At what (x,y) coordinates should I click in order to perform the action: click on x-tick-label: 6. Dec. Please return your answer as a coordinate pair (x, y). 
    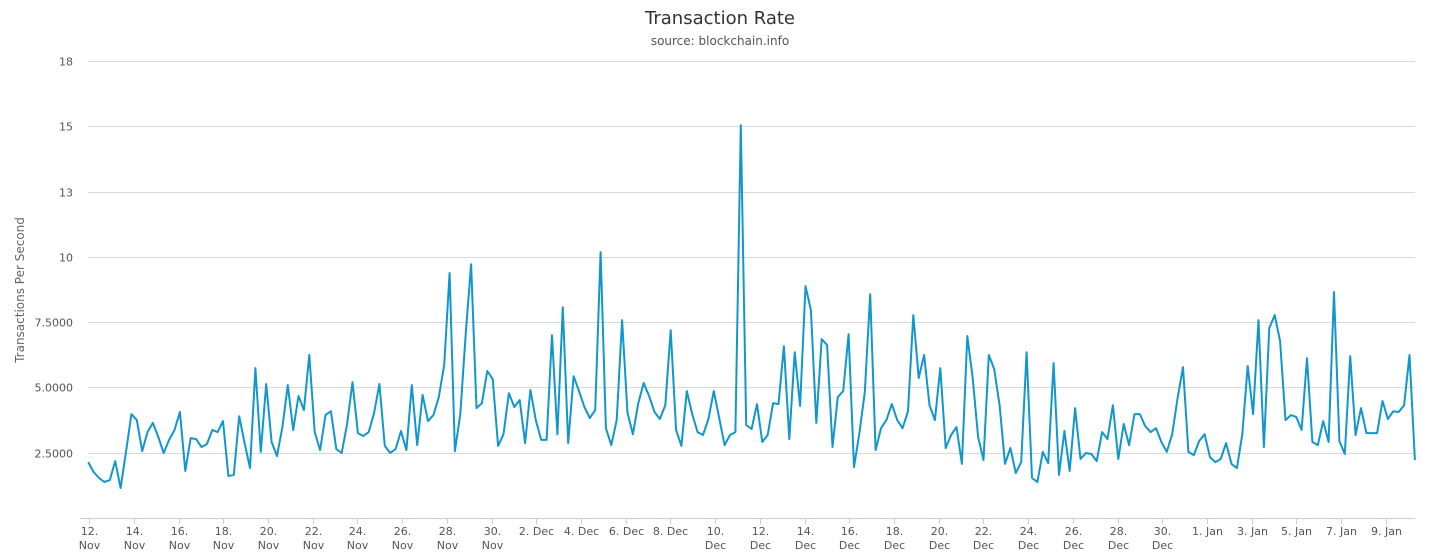
    Looking at the image, I should click on (626, 531).